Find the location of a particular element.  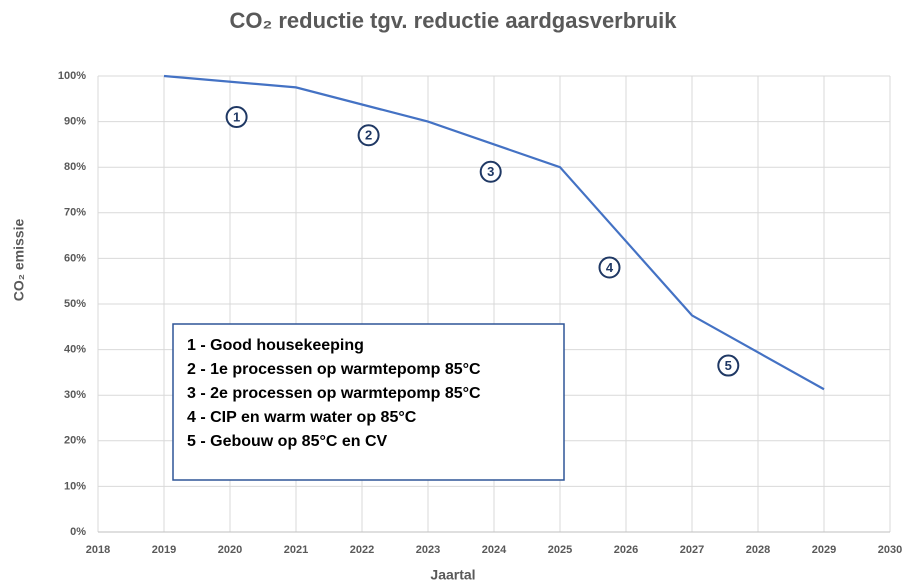

annotation: 3 is located at coordinates (490, 171).